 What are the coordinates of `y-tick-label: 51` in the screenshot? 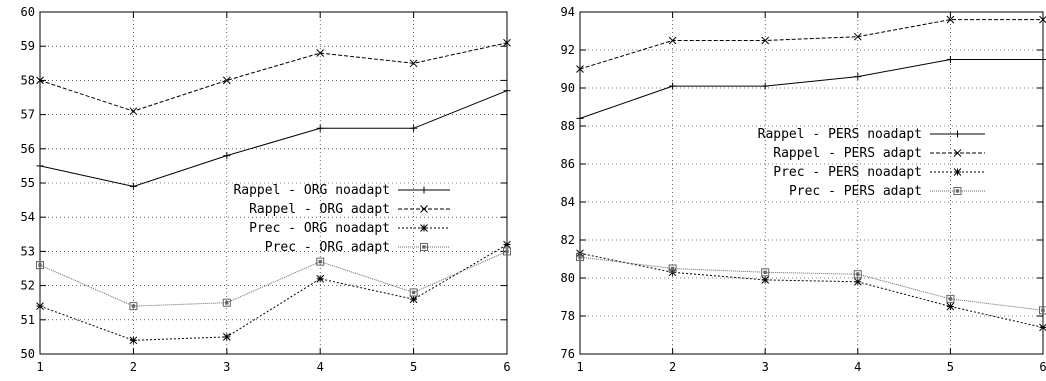 It's located at (28, 320).